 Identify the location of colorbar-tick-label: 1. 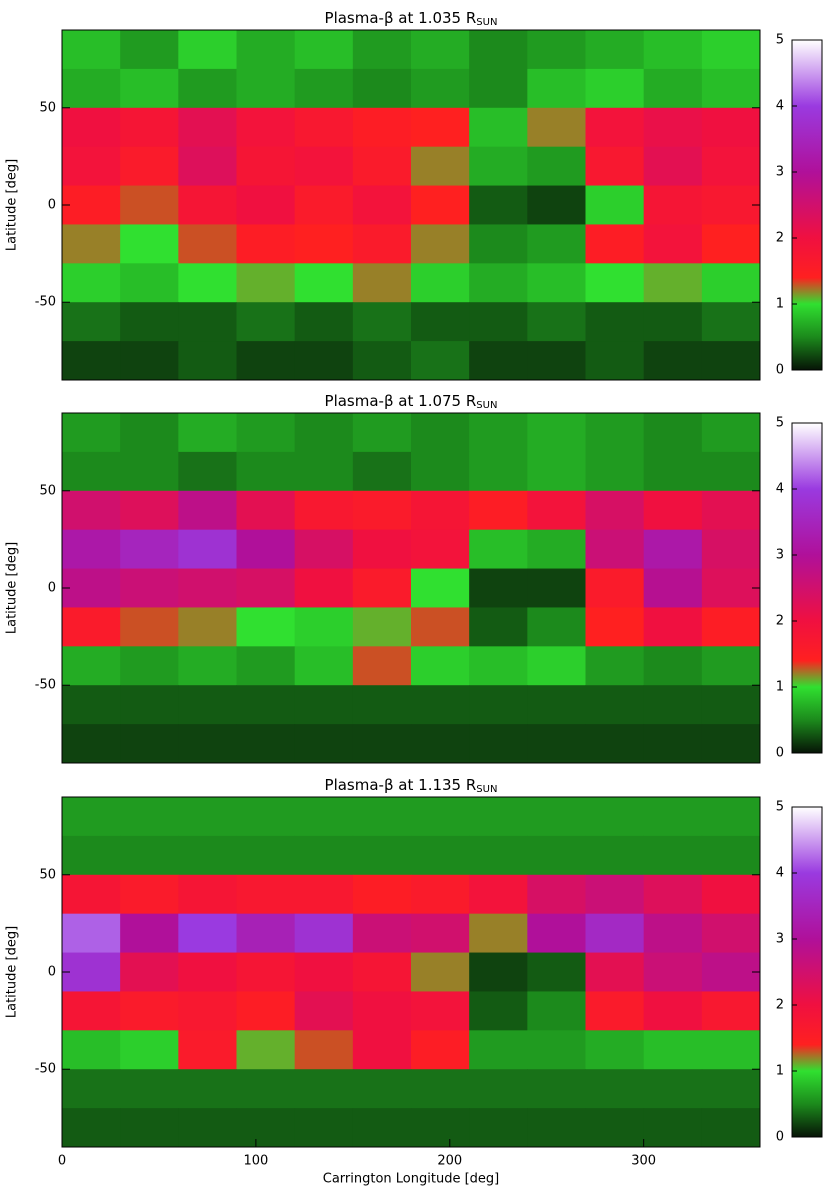
(780, 1071).